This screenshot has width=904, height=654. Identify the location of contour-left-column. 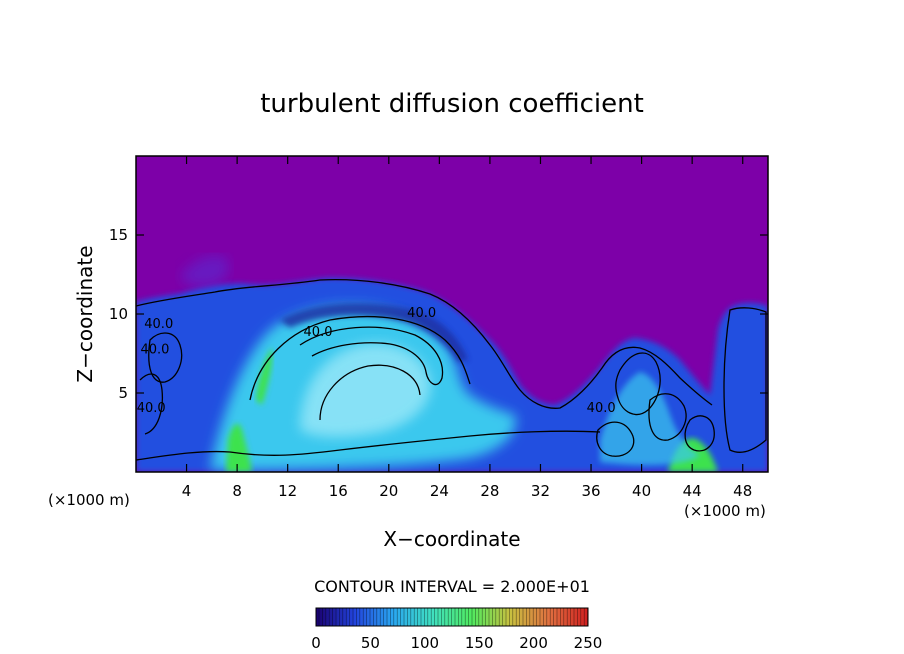
(165, 357).